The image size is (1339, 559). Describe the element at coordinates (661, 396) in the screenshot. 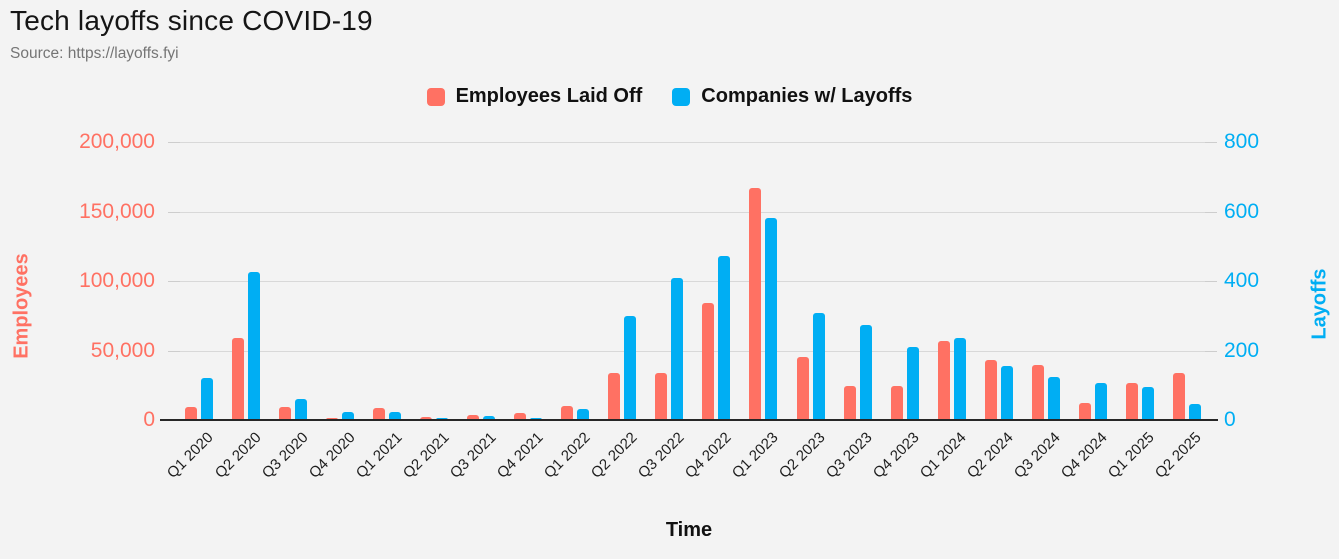

I see `bar-employees-q3-2022` at that location.